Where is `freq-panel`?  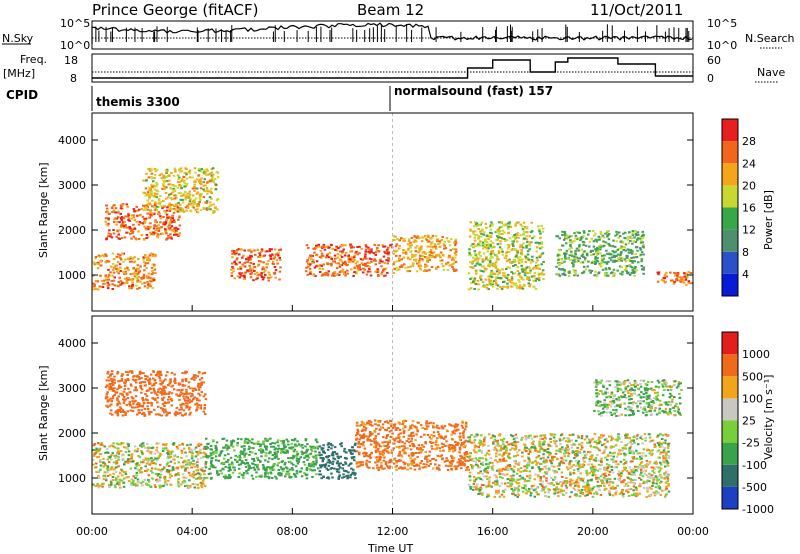
freq-panel is located at coordinates (392, 68).